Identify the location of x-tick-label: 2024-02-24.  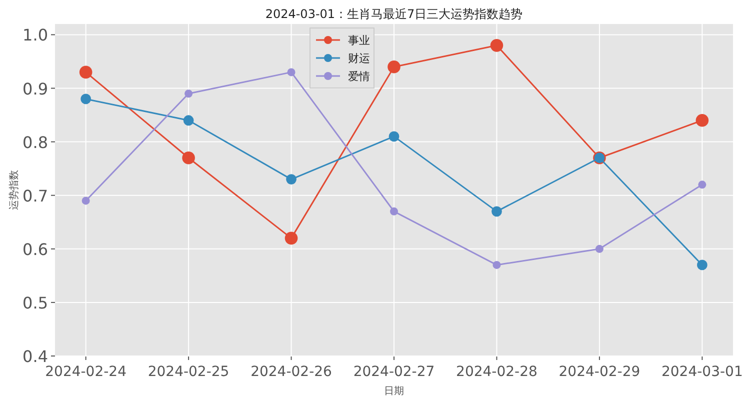
(86, 372).